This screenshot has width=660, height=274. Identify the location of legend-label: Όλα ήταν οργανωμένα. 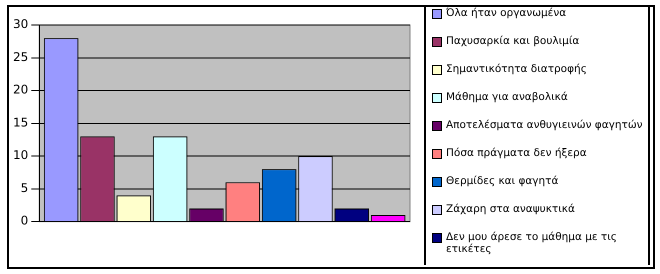
(506, 13).